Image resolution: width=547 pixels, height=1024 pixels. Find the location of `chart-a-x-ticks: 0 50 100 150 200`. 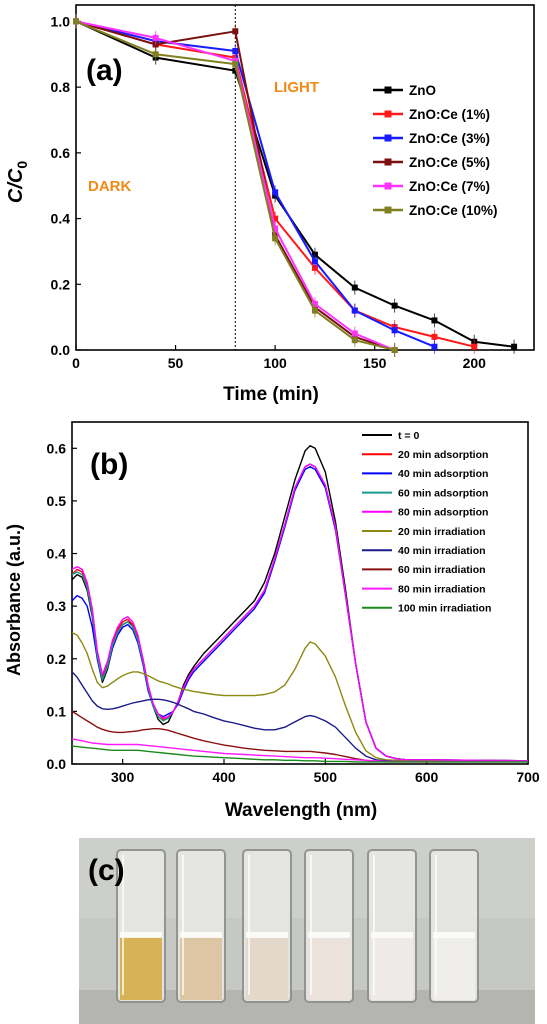

chart-a-x-ticks: 0 50 100 150 200 is located at coordinates (279, 358).